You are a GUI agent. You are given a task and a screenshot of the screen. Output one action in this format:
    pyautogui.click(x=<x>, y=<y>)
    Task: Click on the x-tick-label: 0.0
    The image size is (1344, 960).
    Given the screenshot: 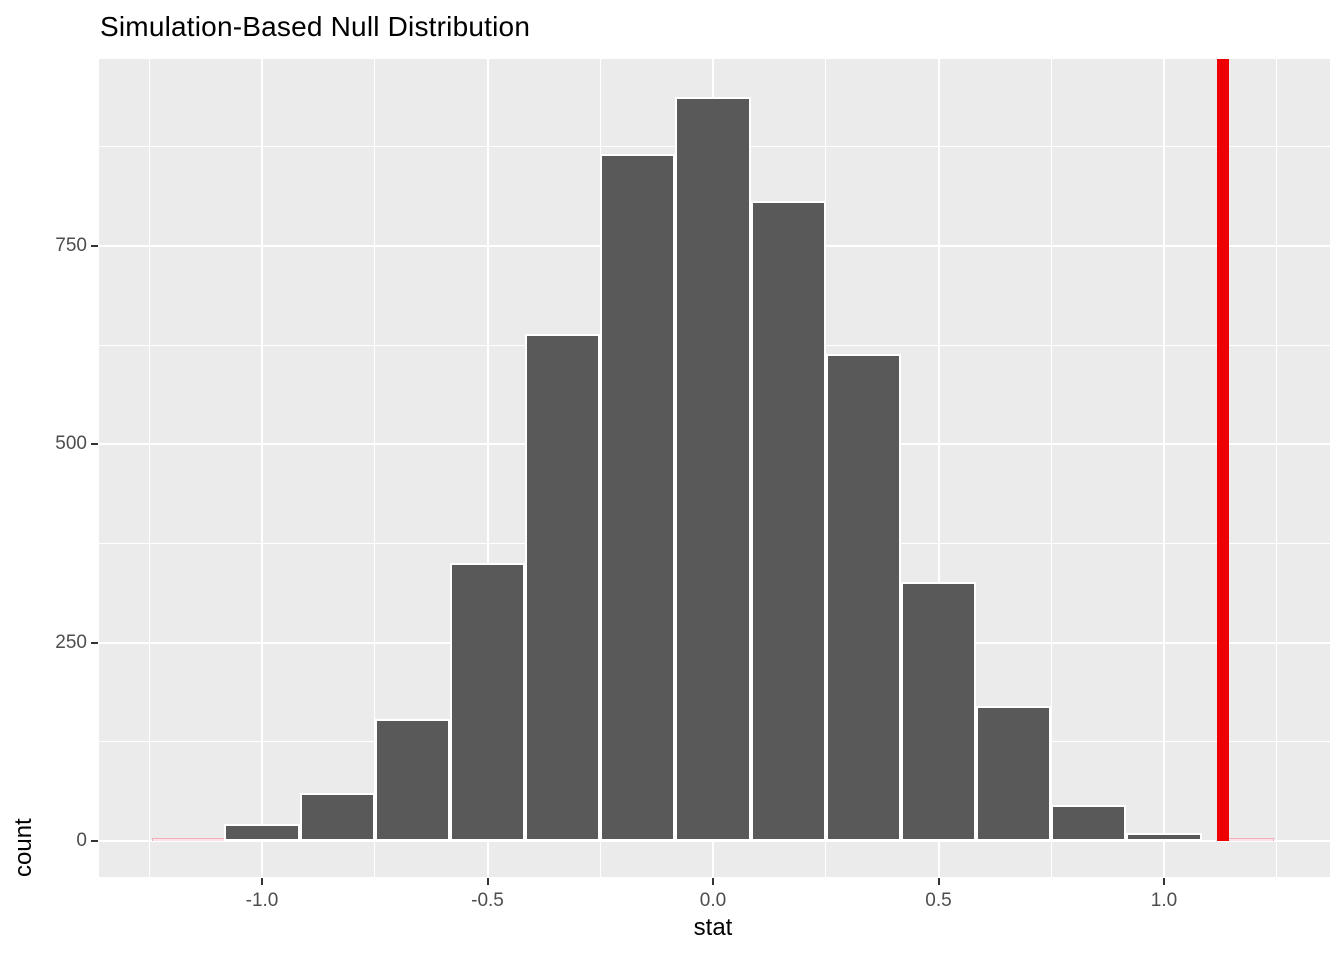 What is the action you would take?
    pyautogui.click(x=713, y=900)
    